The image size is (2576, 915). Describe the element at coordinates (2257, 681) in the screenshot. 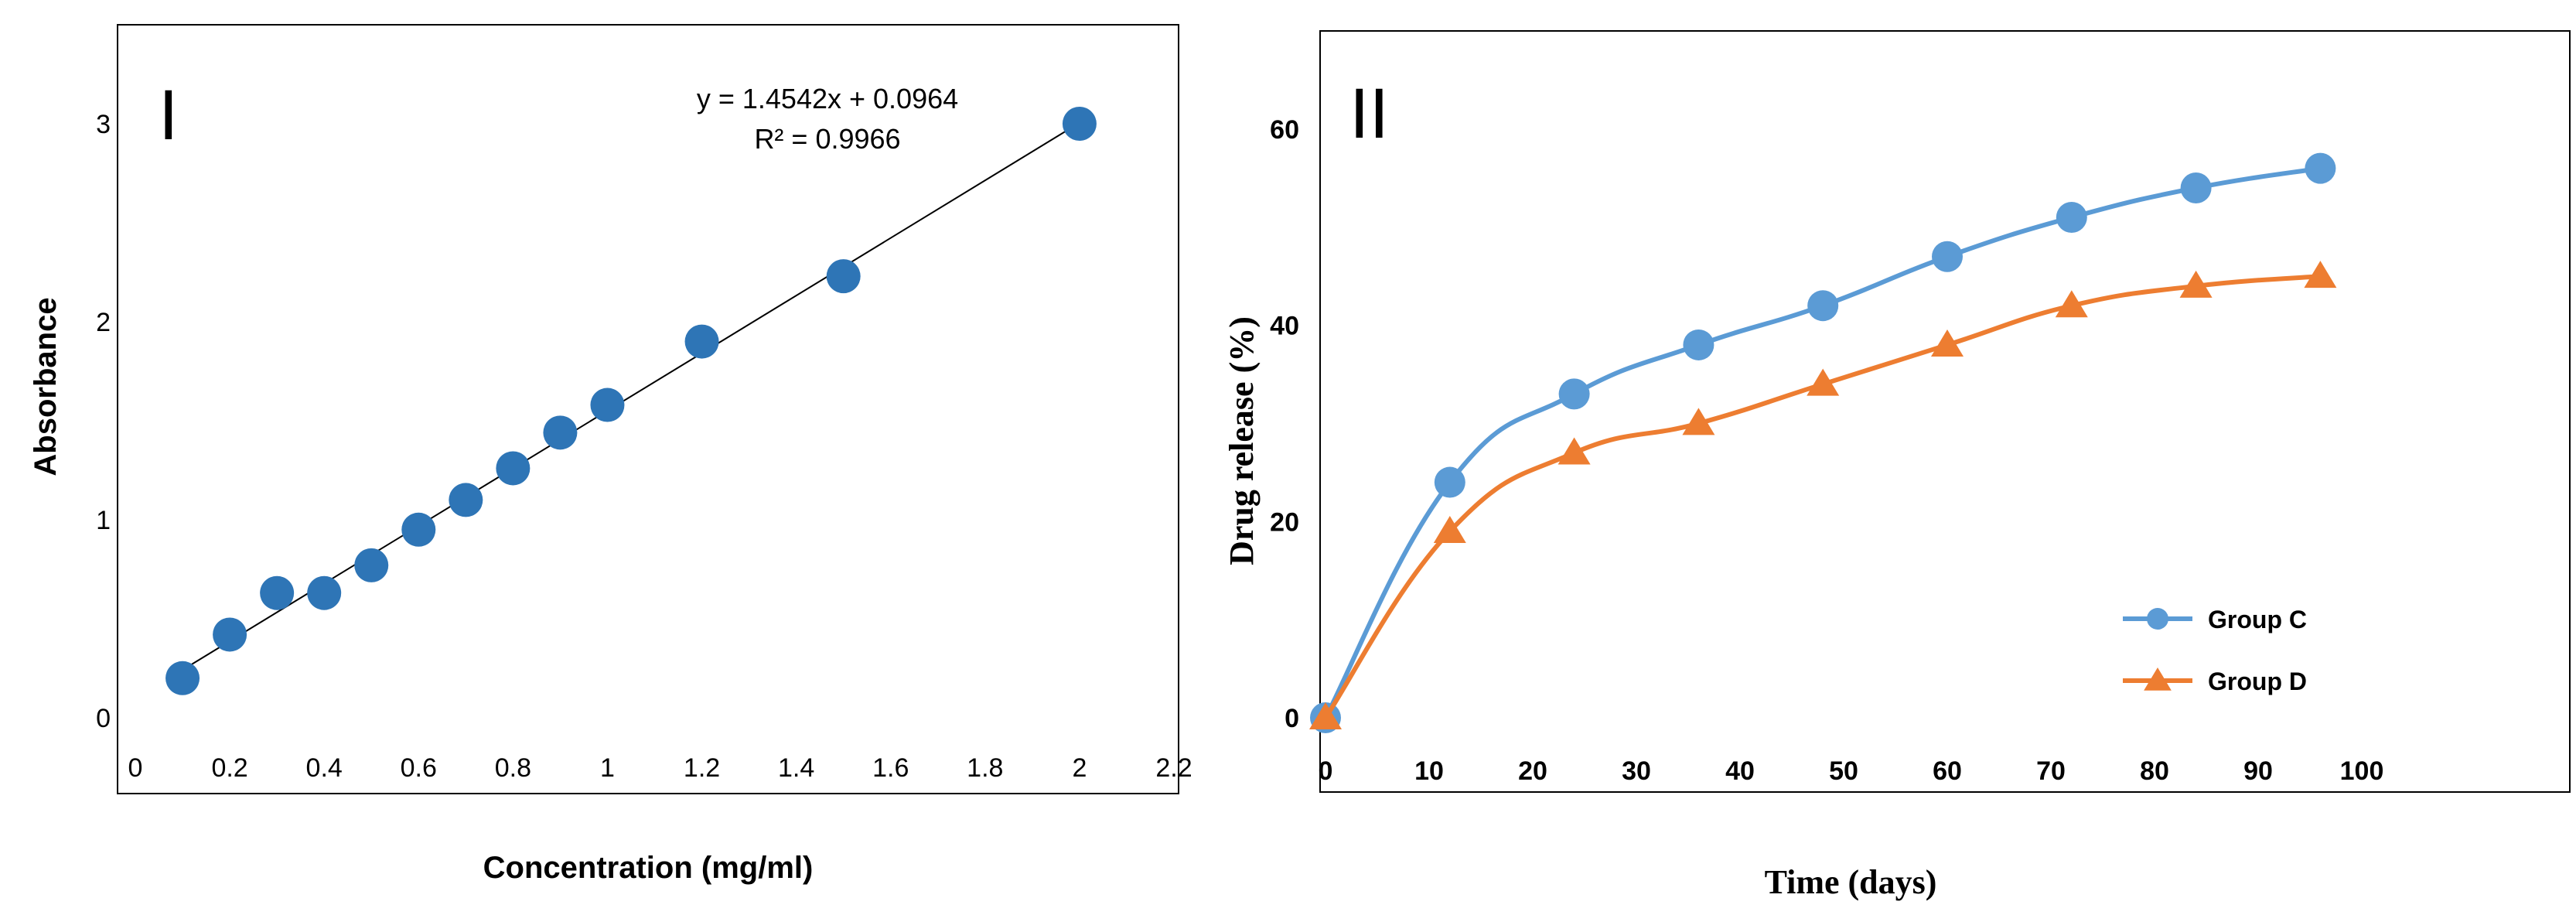

I see `legend-label-group-d: Group D` at that location.